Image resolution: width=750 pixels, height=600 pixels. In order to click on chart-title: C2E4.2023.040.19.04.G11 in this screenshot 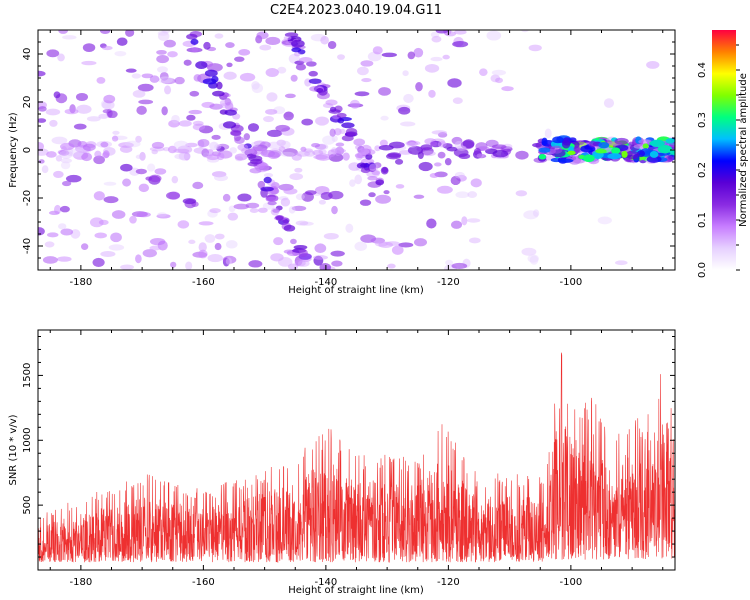, I will do `click(356, 10)`.